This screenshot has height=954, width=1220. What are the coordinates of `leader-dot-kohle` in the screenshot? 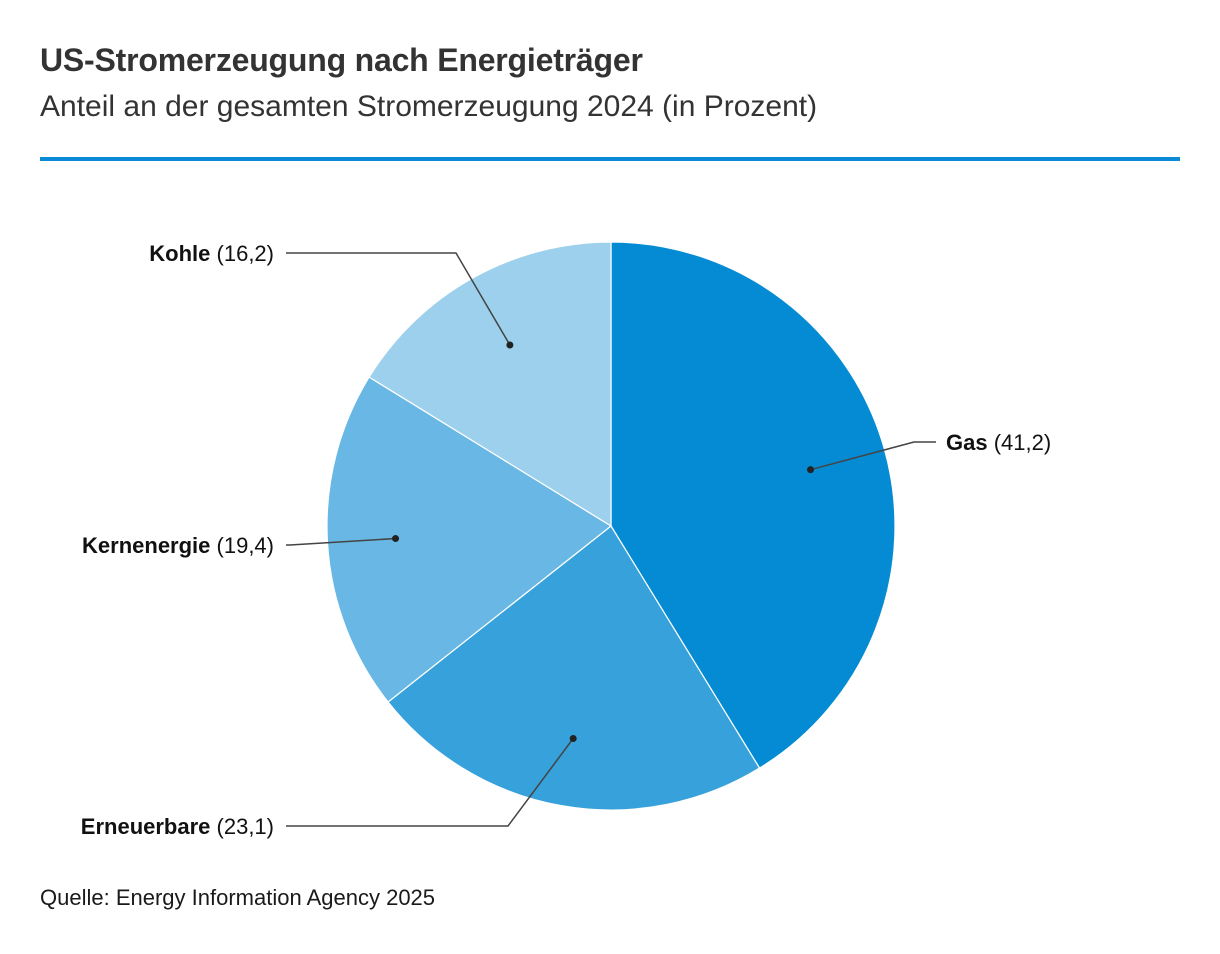 It's located at (510, 345).